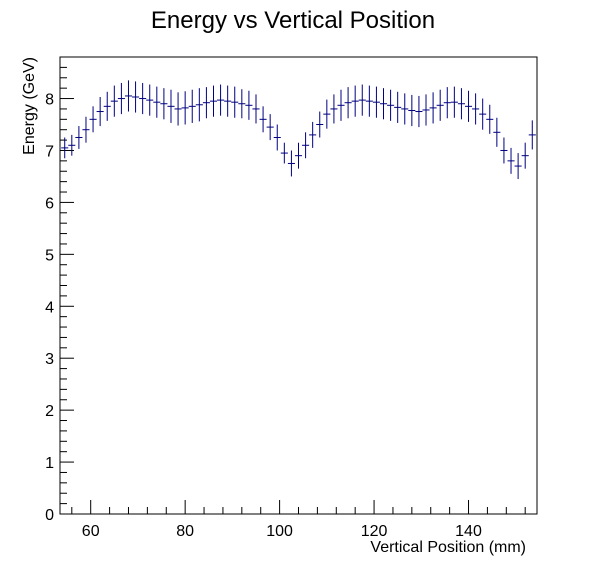 The width and height of the screenshot is (596, 572). I want to click on y-tick-label: 2, so click(49, 411).